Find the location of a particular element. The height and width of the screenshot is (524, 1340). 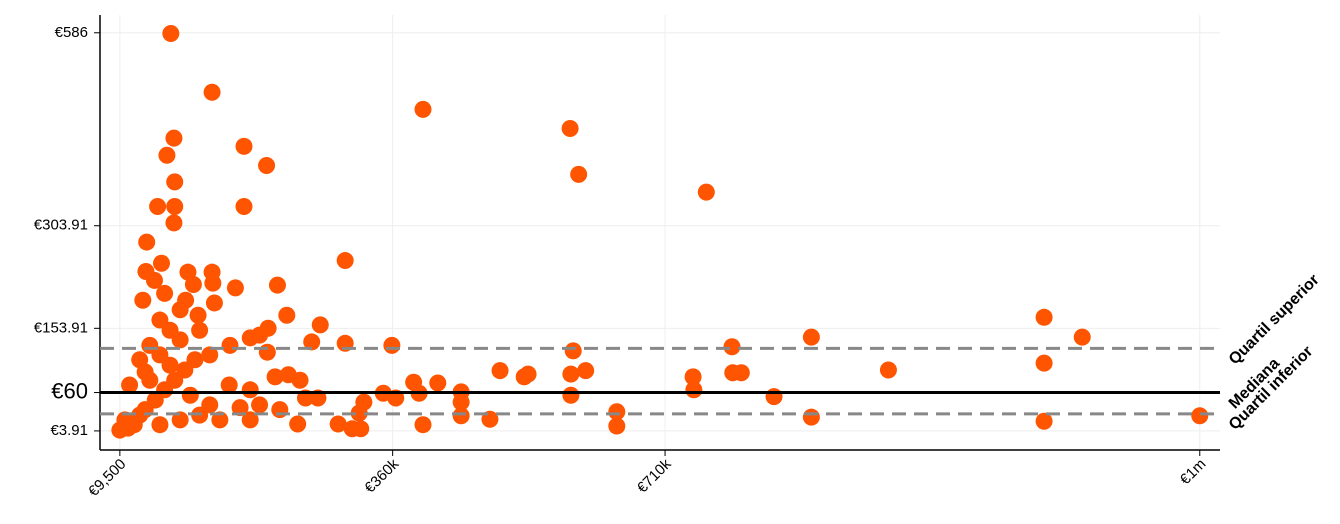

y-tick-label: €60 is located at coordinates (69, 390).